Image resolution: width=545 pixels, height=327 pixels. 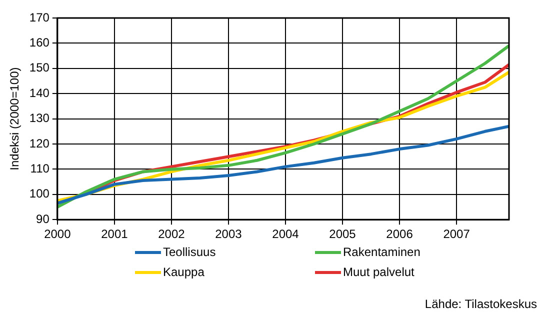 What do you see at coordinates (15, 118) in the screenshot?
I see `y-axis-title: Indeksi (2000=100)` at bounding box center [15, 118].